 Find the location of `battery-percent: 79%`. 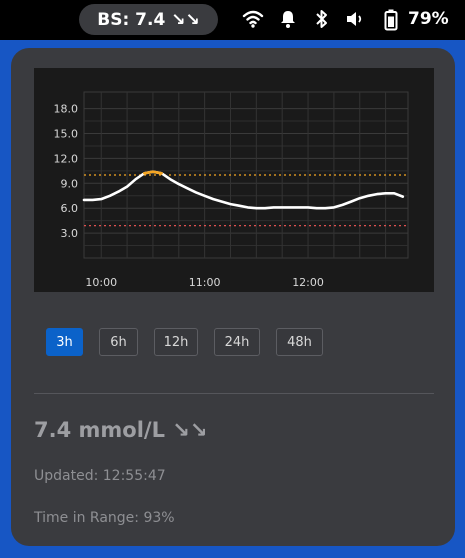

battery-percent: 79% is located at coordinates (428, 19).